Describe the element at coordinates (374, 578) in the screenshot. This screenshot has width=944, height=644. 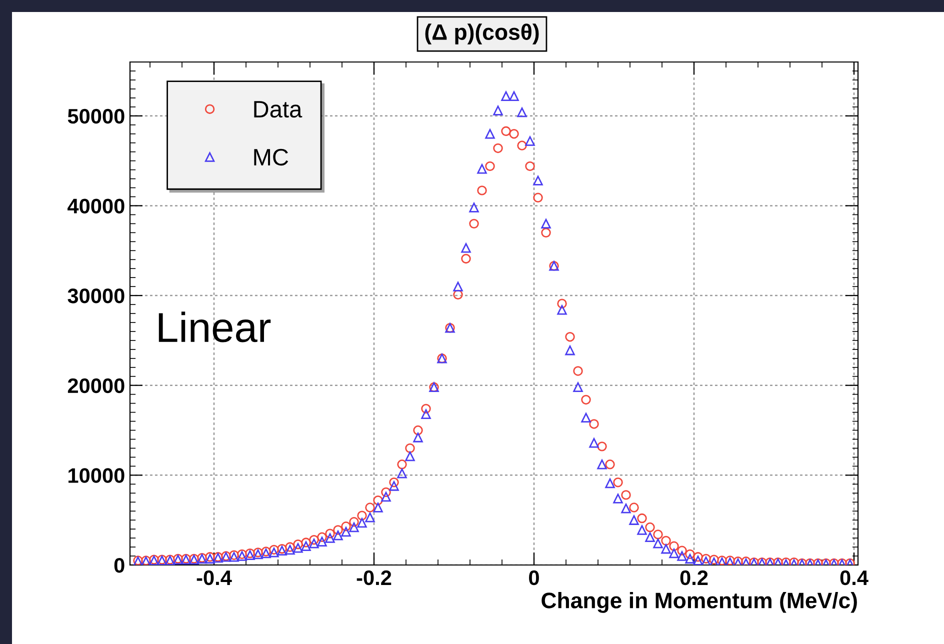
I see `x-tick-label: -0.2` at that location.